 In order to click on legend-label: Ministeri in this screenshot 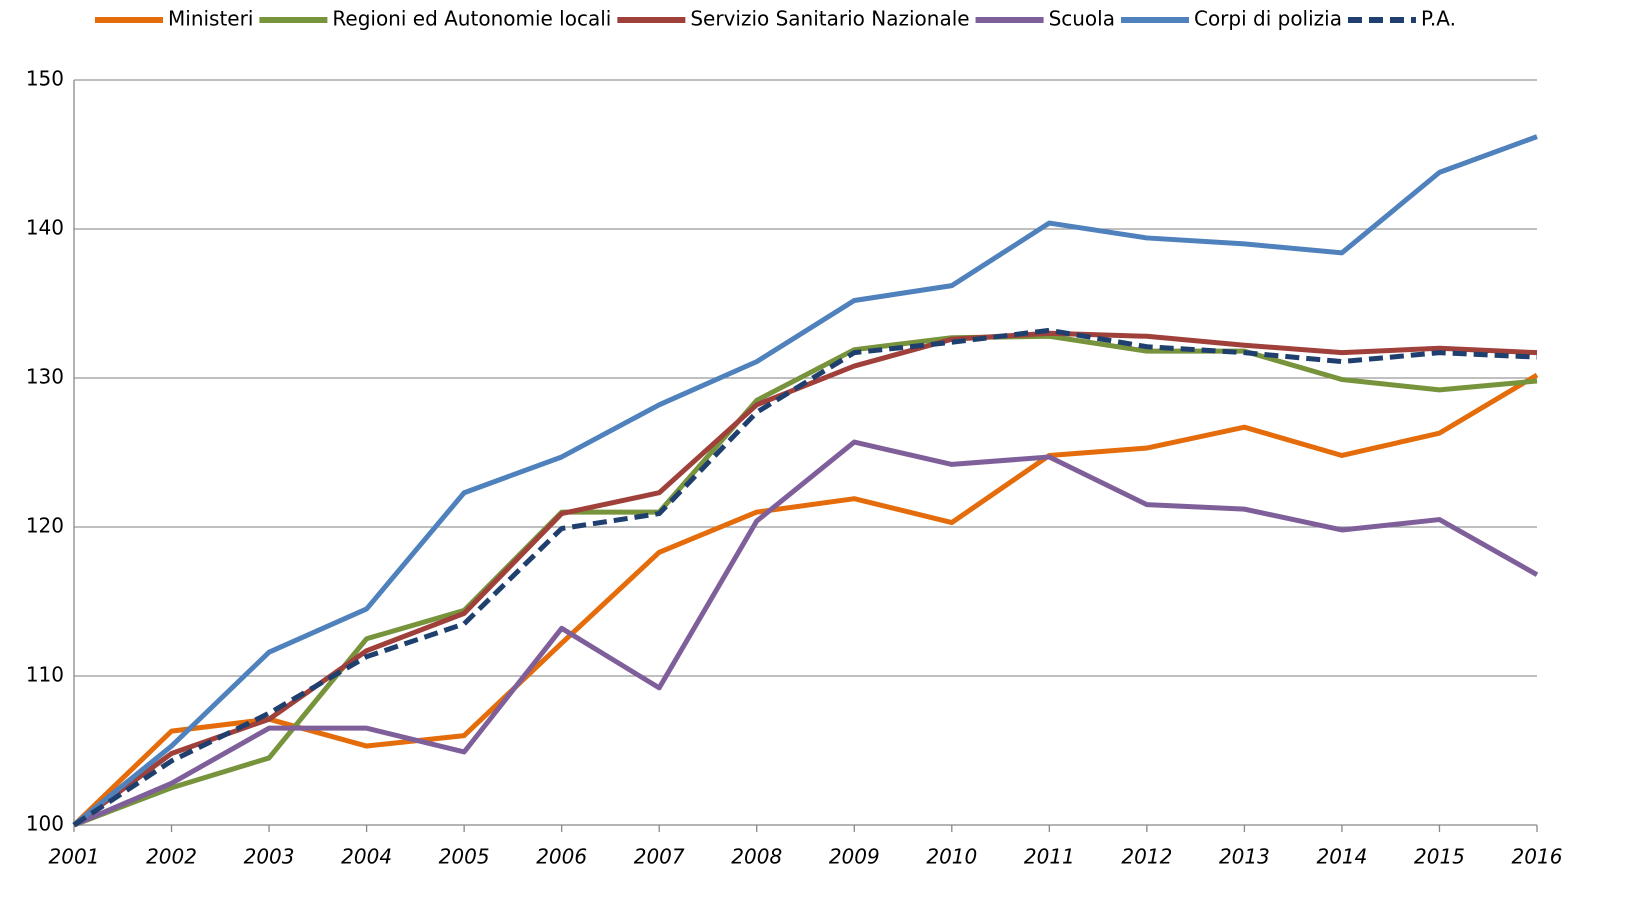, I will do `click(210, 19)`.